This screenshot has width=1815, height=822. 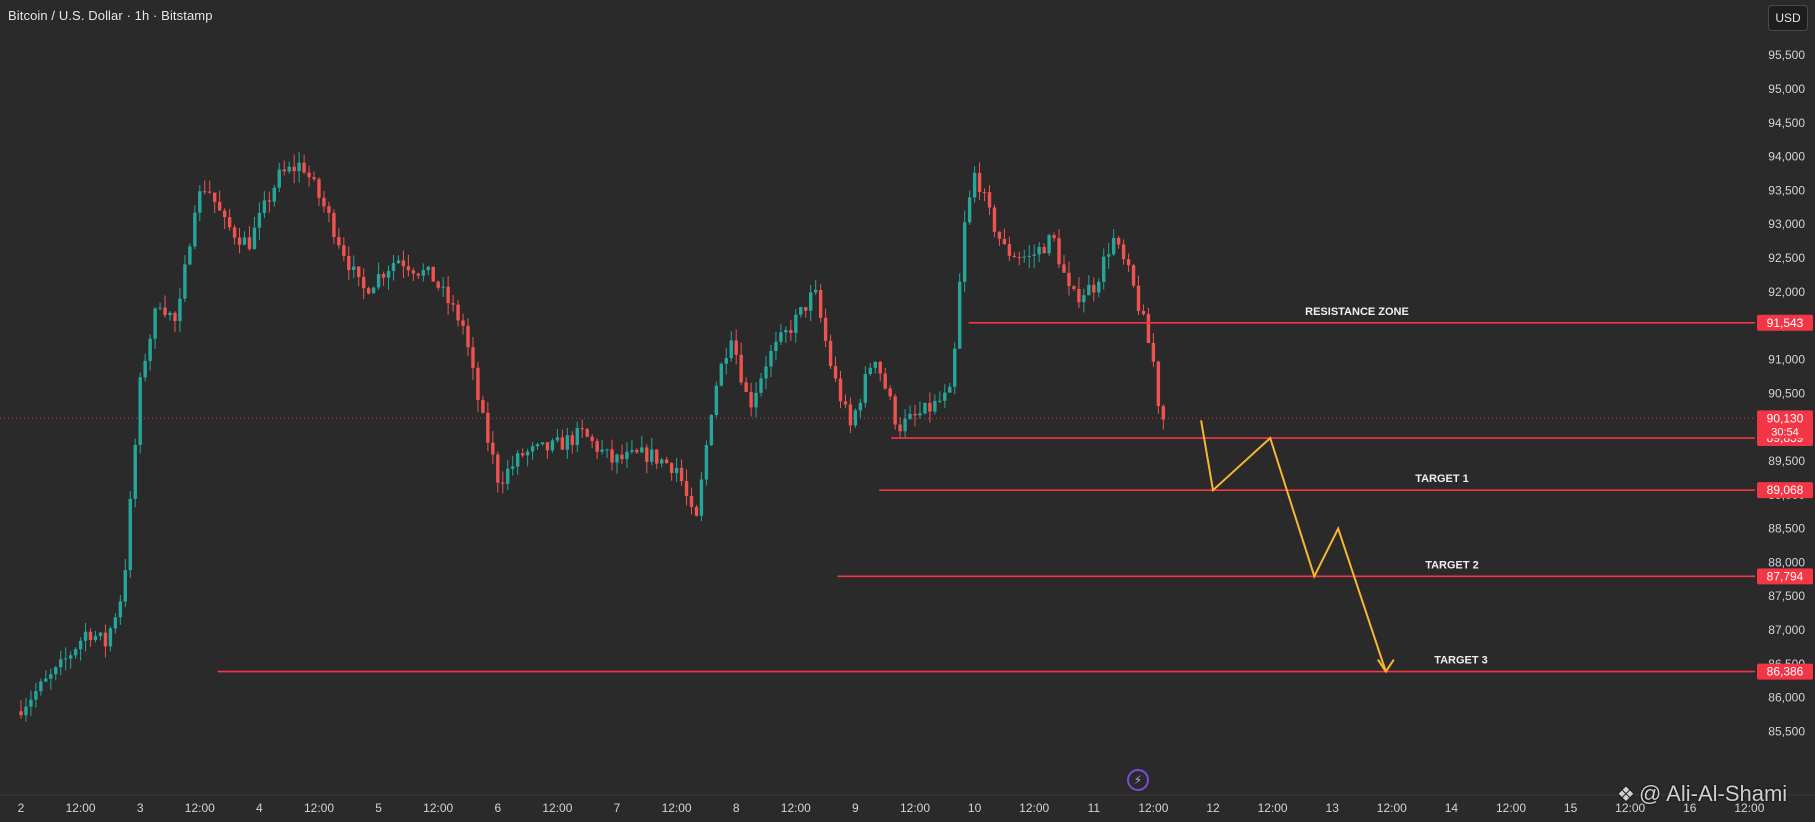 I want to click on y-tick-label: 89,500, so click(x=1786, y=461).